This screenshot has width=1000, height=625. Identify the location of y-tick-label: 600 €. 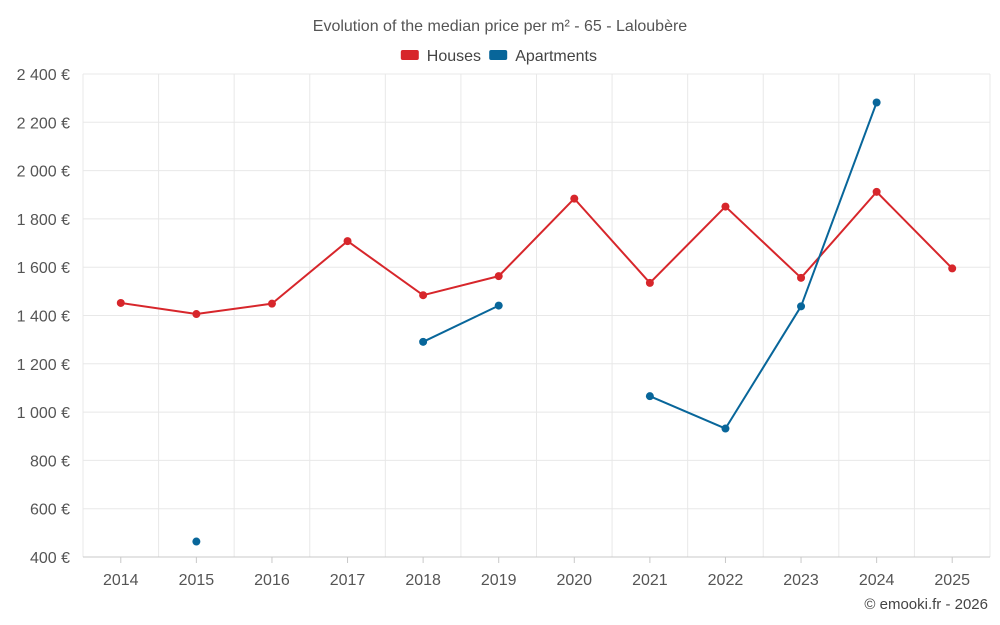
(50, 510).